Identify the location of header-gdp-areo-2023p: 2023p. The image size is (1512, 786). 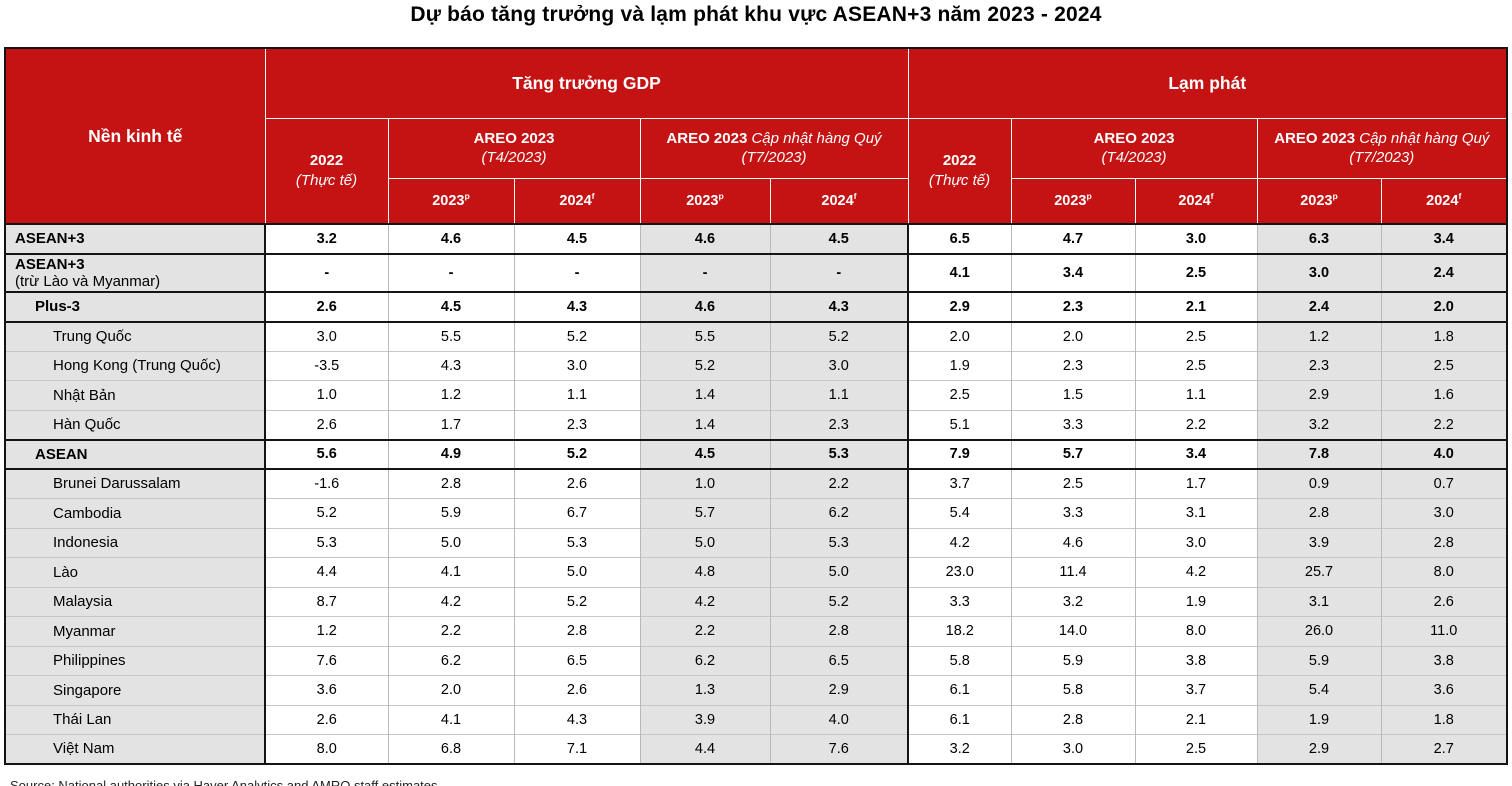
(451, 201).